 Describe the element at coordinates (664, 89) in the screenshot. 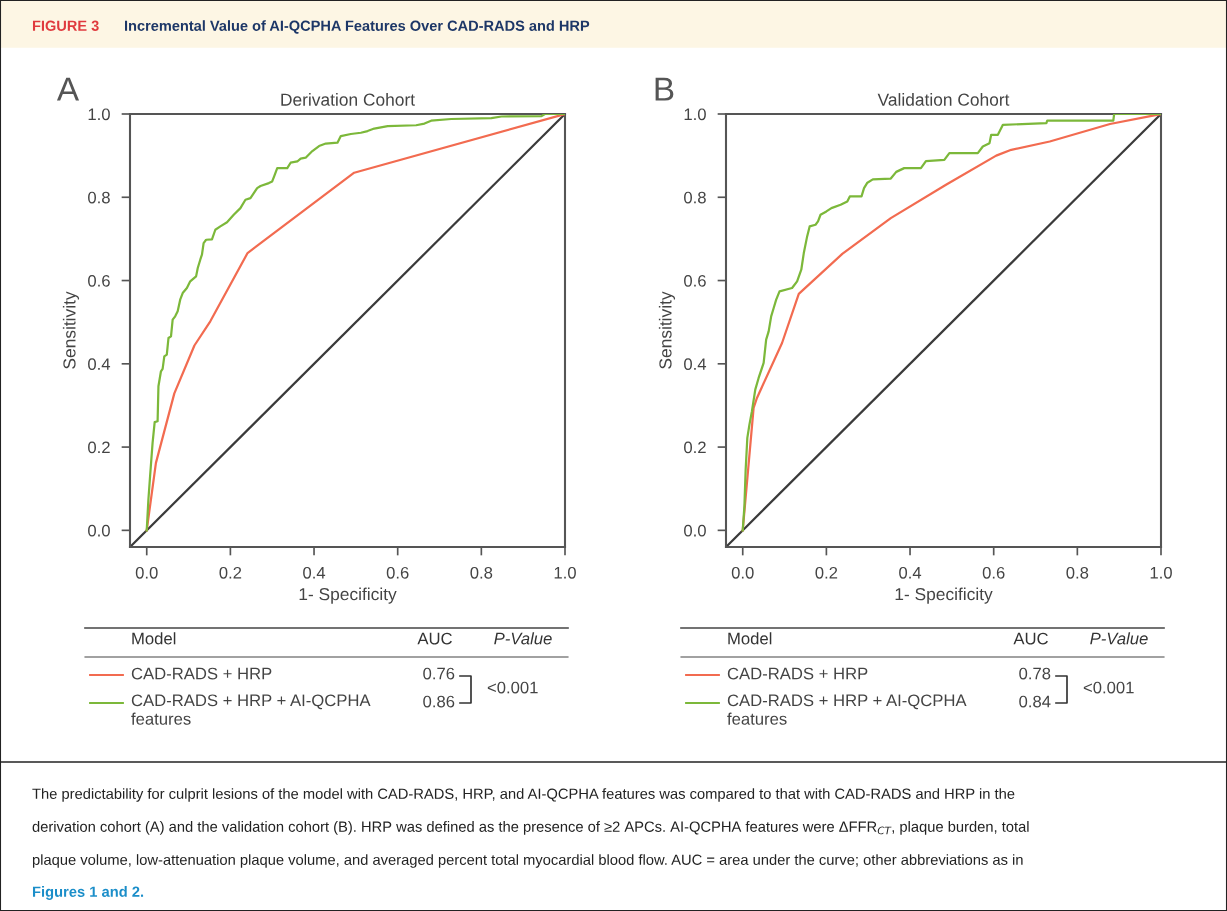

I see `text: B` at that location.